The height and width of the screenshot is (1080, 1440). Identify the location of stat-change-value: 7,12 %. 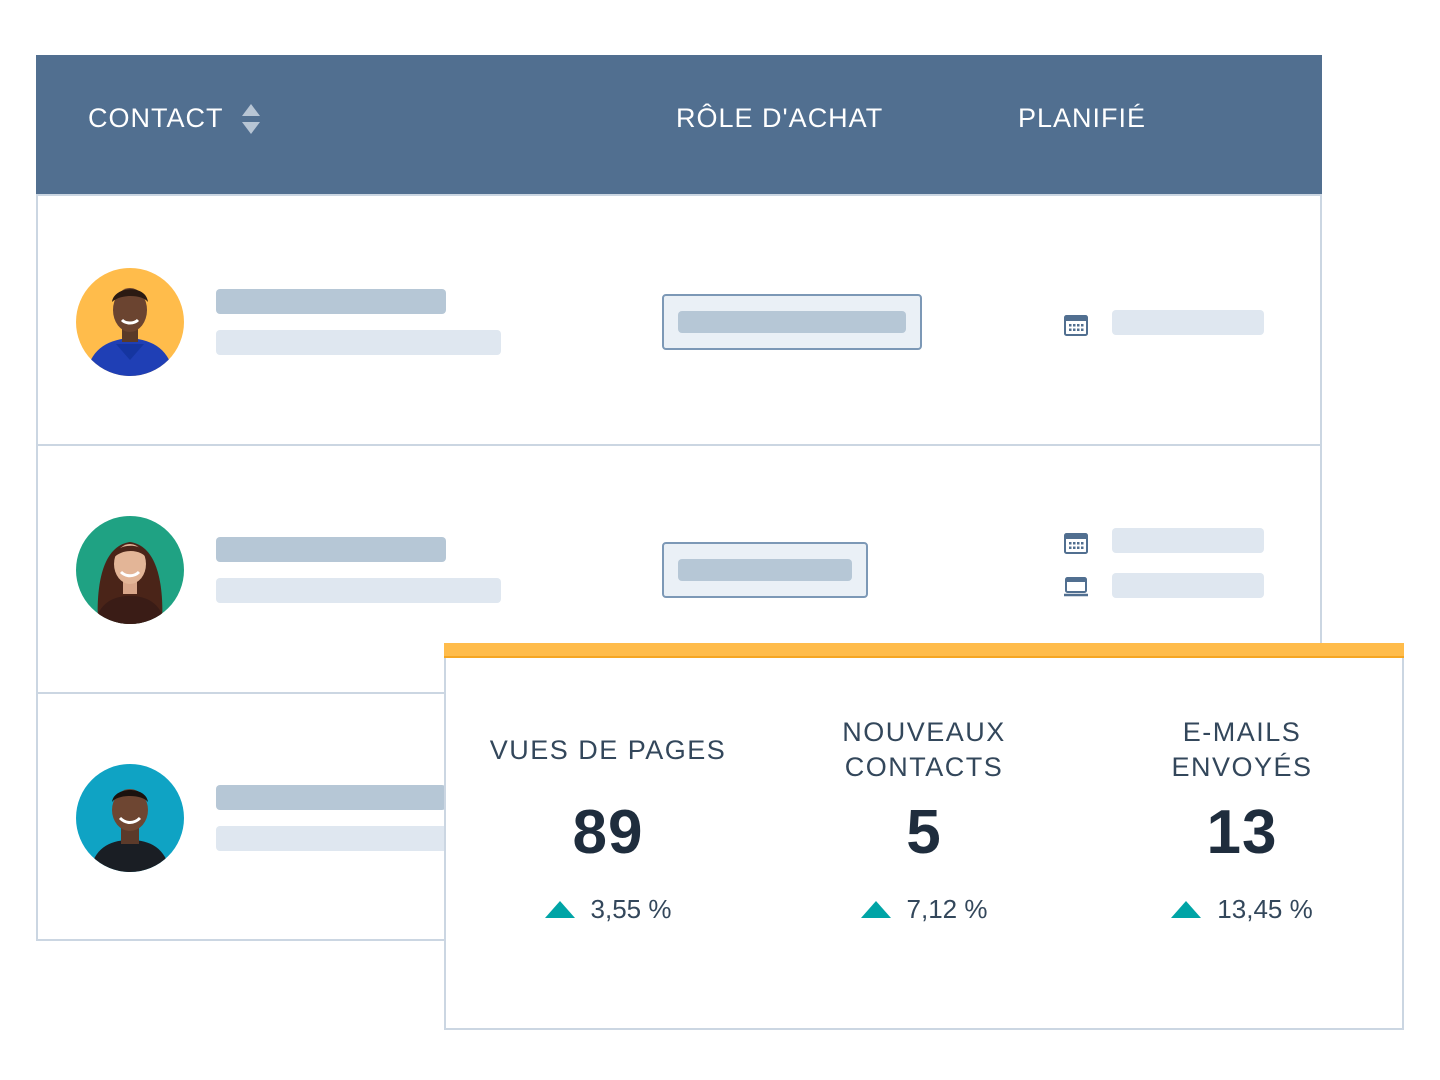
(947, 909).